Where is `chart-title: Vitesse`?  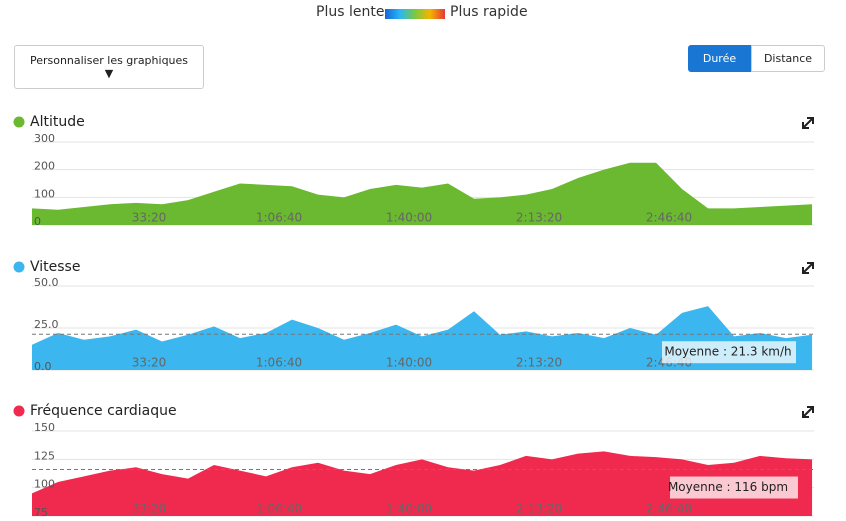 chart-title: Vitesse is located at coordinates (55, 267).